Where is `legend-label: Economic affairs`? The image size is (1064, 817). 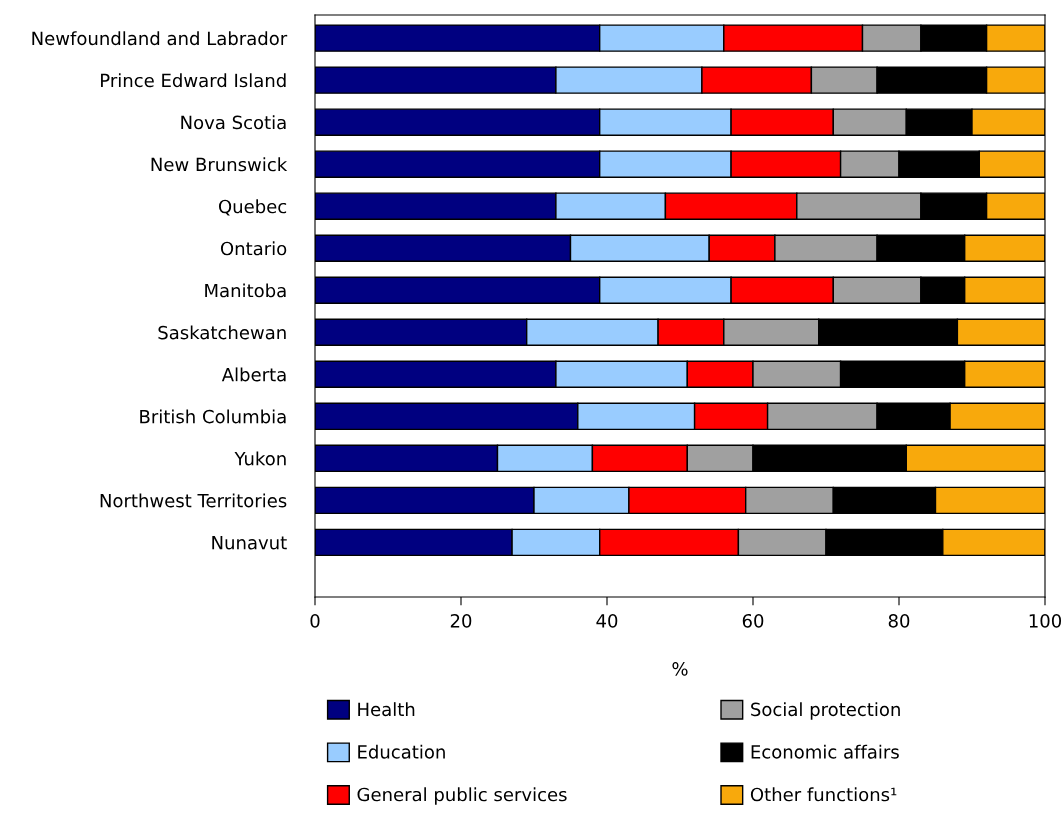 legend-label: Economic affairs is located at coordinates (825, 751).